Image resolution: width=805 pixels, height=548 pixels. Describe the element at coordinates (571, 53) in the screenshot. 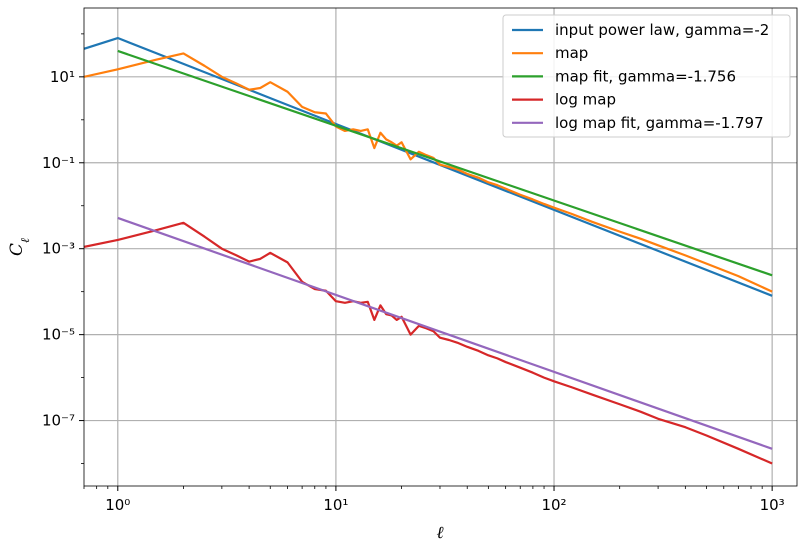

I see `legend-label: map` at that location.